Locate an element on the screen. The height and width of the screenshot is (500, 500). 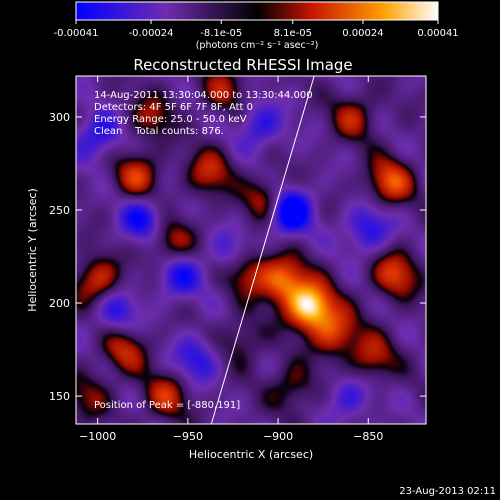
colorbar-tick-label: -0.00041 is located at coordinates (76, 33).